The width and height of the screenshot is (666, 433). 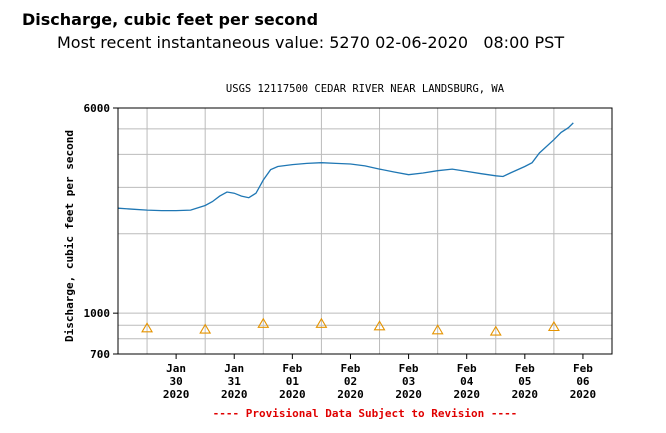 I want to click on y-tick-label: 6000, so click(x=97, y=108).